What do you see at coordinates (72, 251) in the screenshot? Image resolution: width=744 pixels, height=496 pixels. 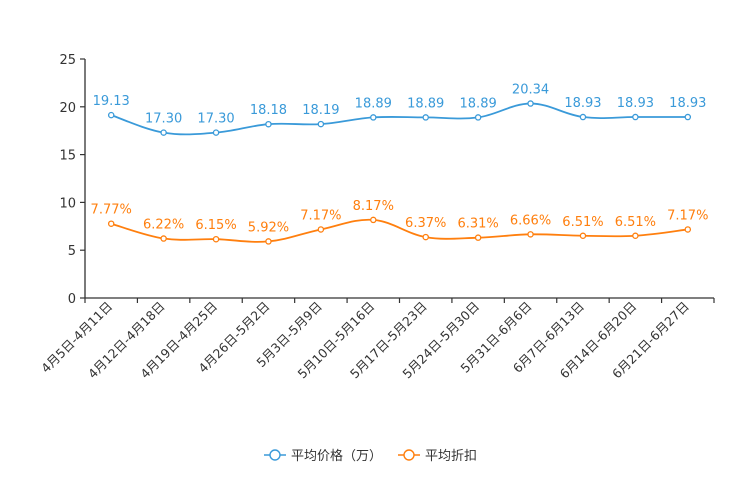 I see `y-tick-label: 5` at bounding box center [72, 251].